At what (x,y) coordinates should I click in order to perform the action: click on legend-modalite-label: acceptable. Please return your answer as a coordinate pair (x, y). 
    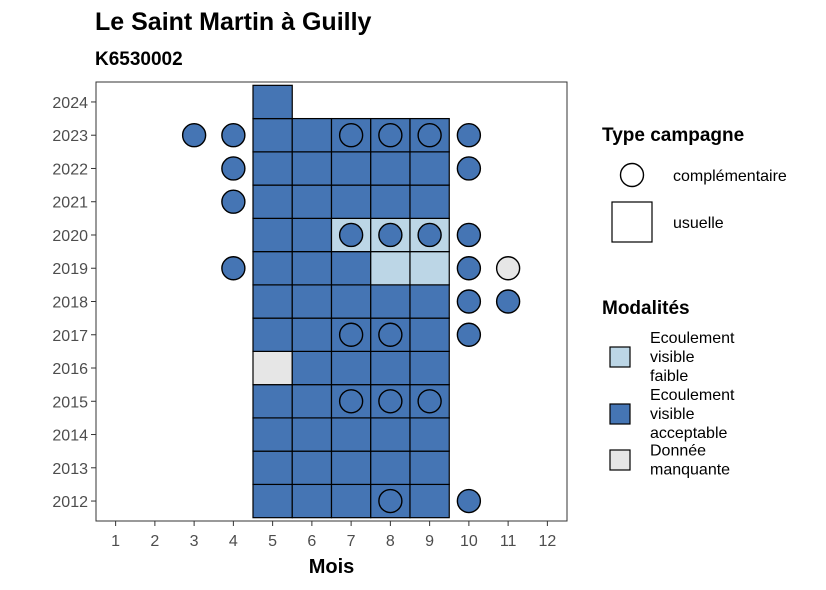
    Looking at the image, I should click on (688, 433).